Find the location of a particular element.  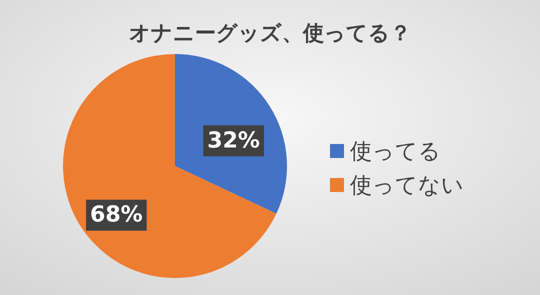

data-label: 32% is located at coordinates (233, 141).